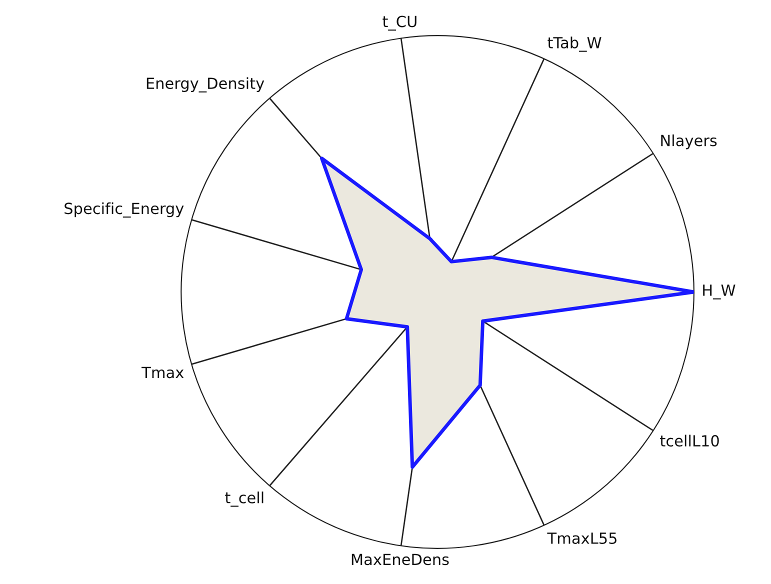 This screenshot has width=771, height=584. What do you see at coordinates (719, 292) in the screenshot?
I see `spoke-label: H_W` at bounding box center [719, 292].